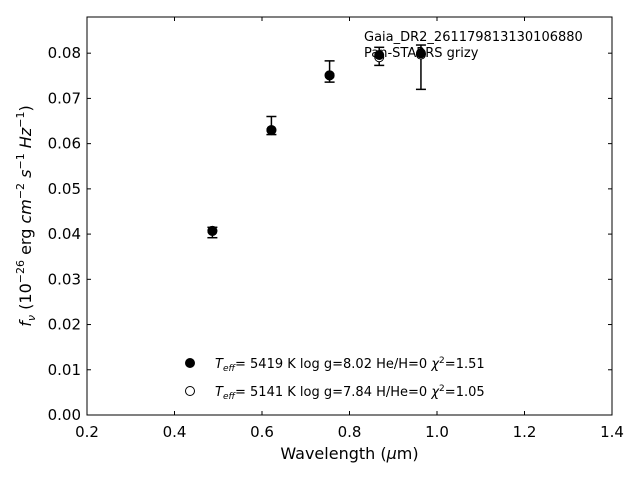 The image size is (640, 480). I want to click on x-axis-label: Wavelength (μm), so click(349, 453).